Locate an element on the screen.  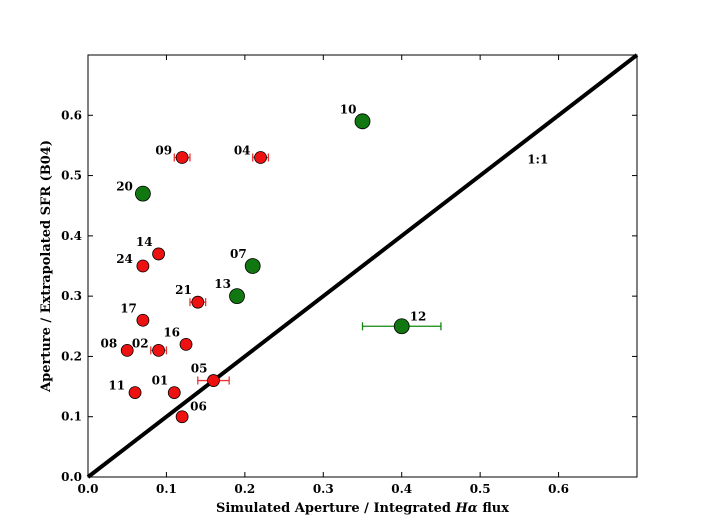
y-tick-label: 0.1 is located at coordinates (71, 417).